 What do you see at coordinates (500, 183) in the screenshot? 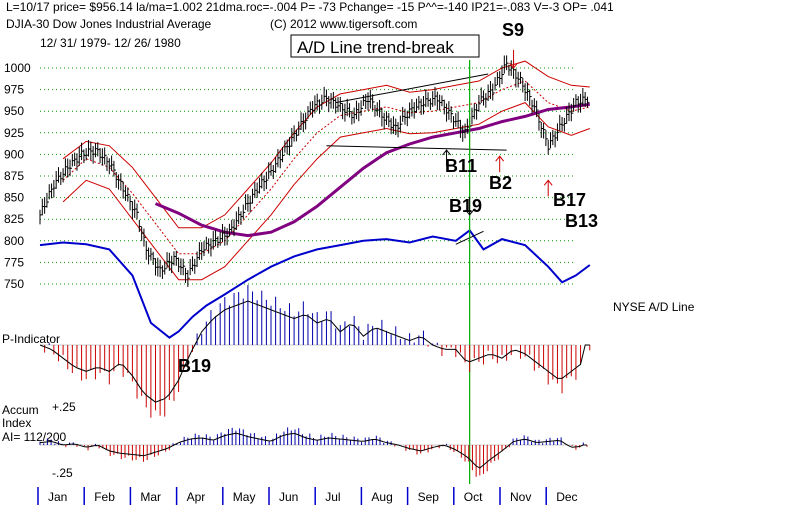
I see `annotation-b2: B2` at bounding box center [500, 183].